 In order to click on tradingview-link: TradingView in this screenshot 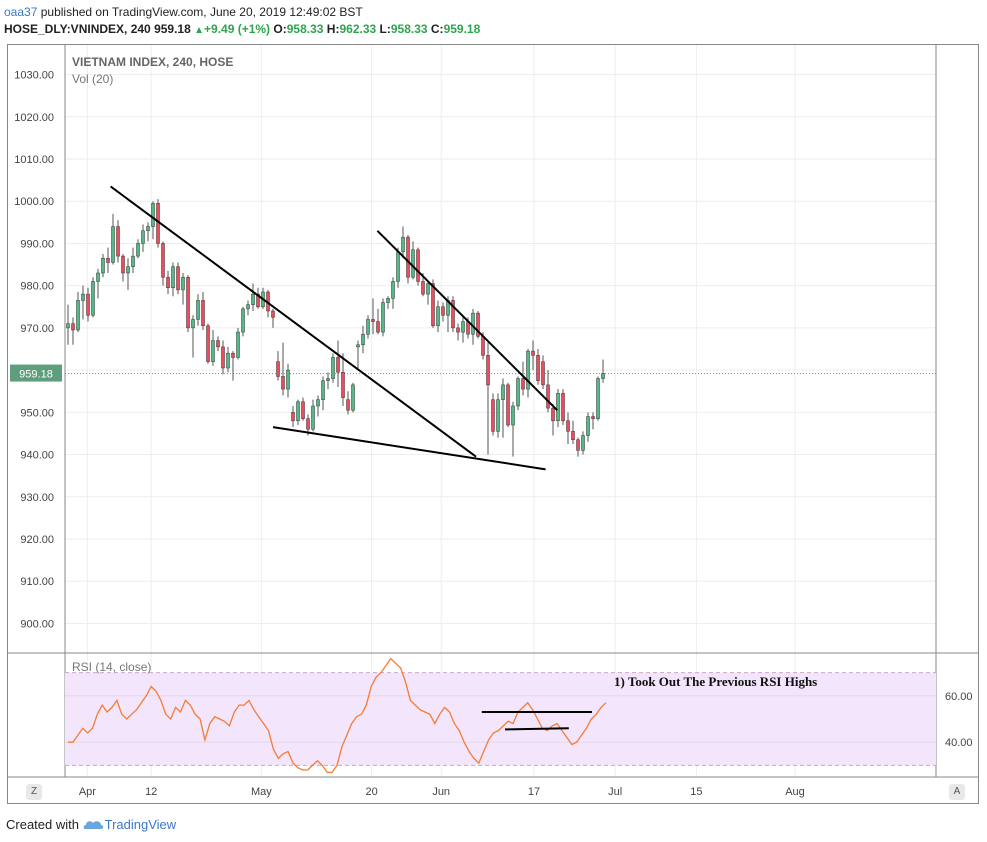, I will do `click(140, 824)`.